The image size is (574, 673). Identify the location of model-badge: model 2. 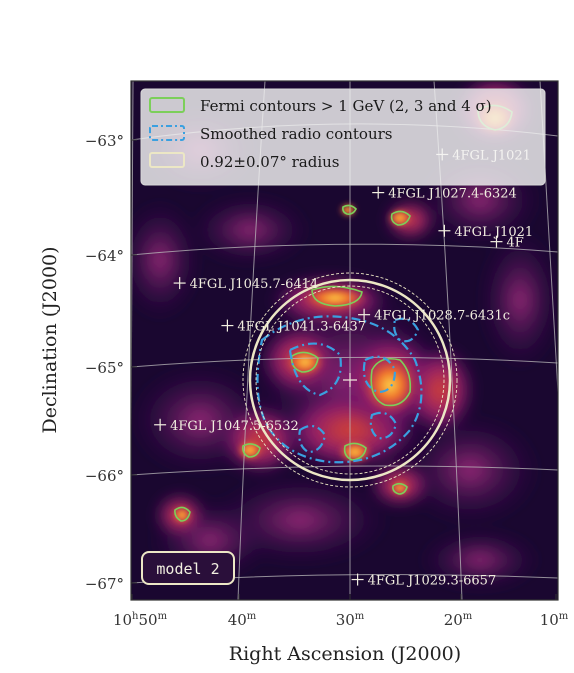
(188, 568).